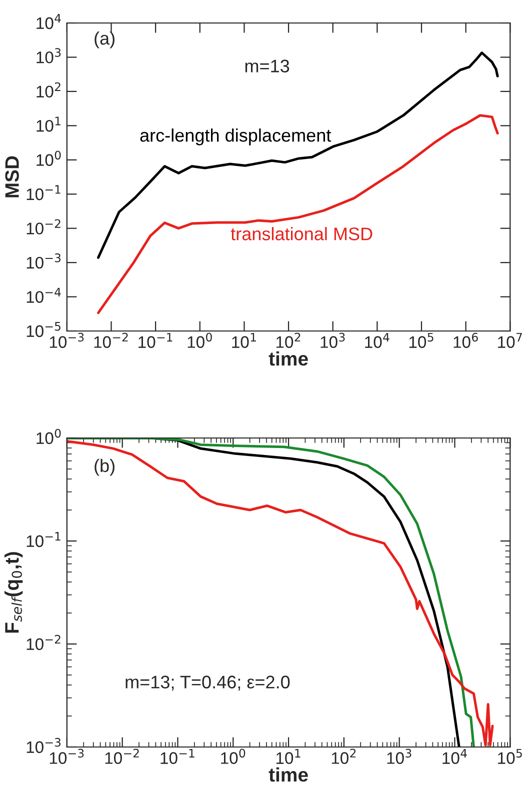 The height and width of the screenshot is (791, 527). I want to click on series-label: translational MSD, so click(301, 233).